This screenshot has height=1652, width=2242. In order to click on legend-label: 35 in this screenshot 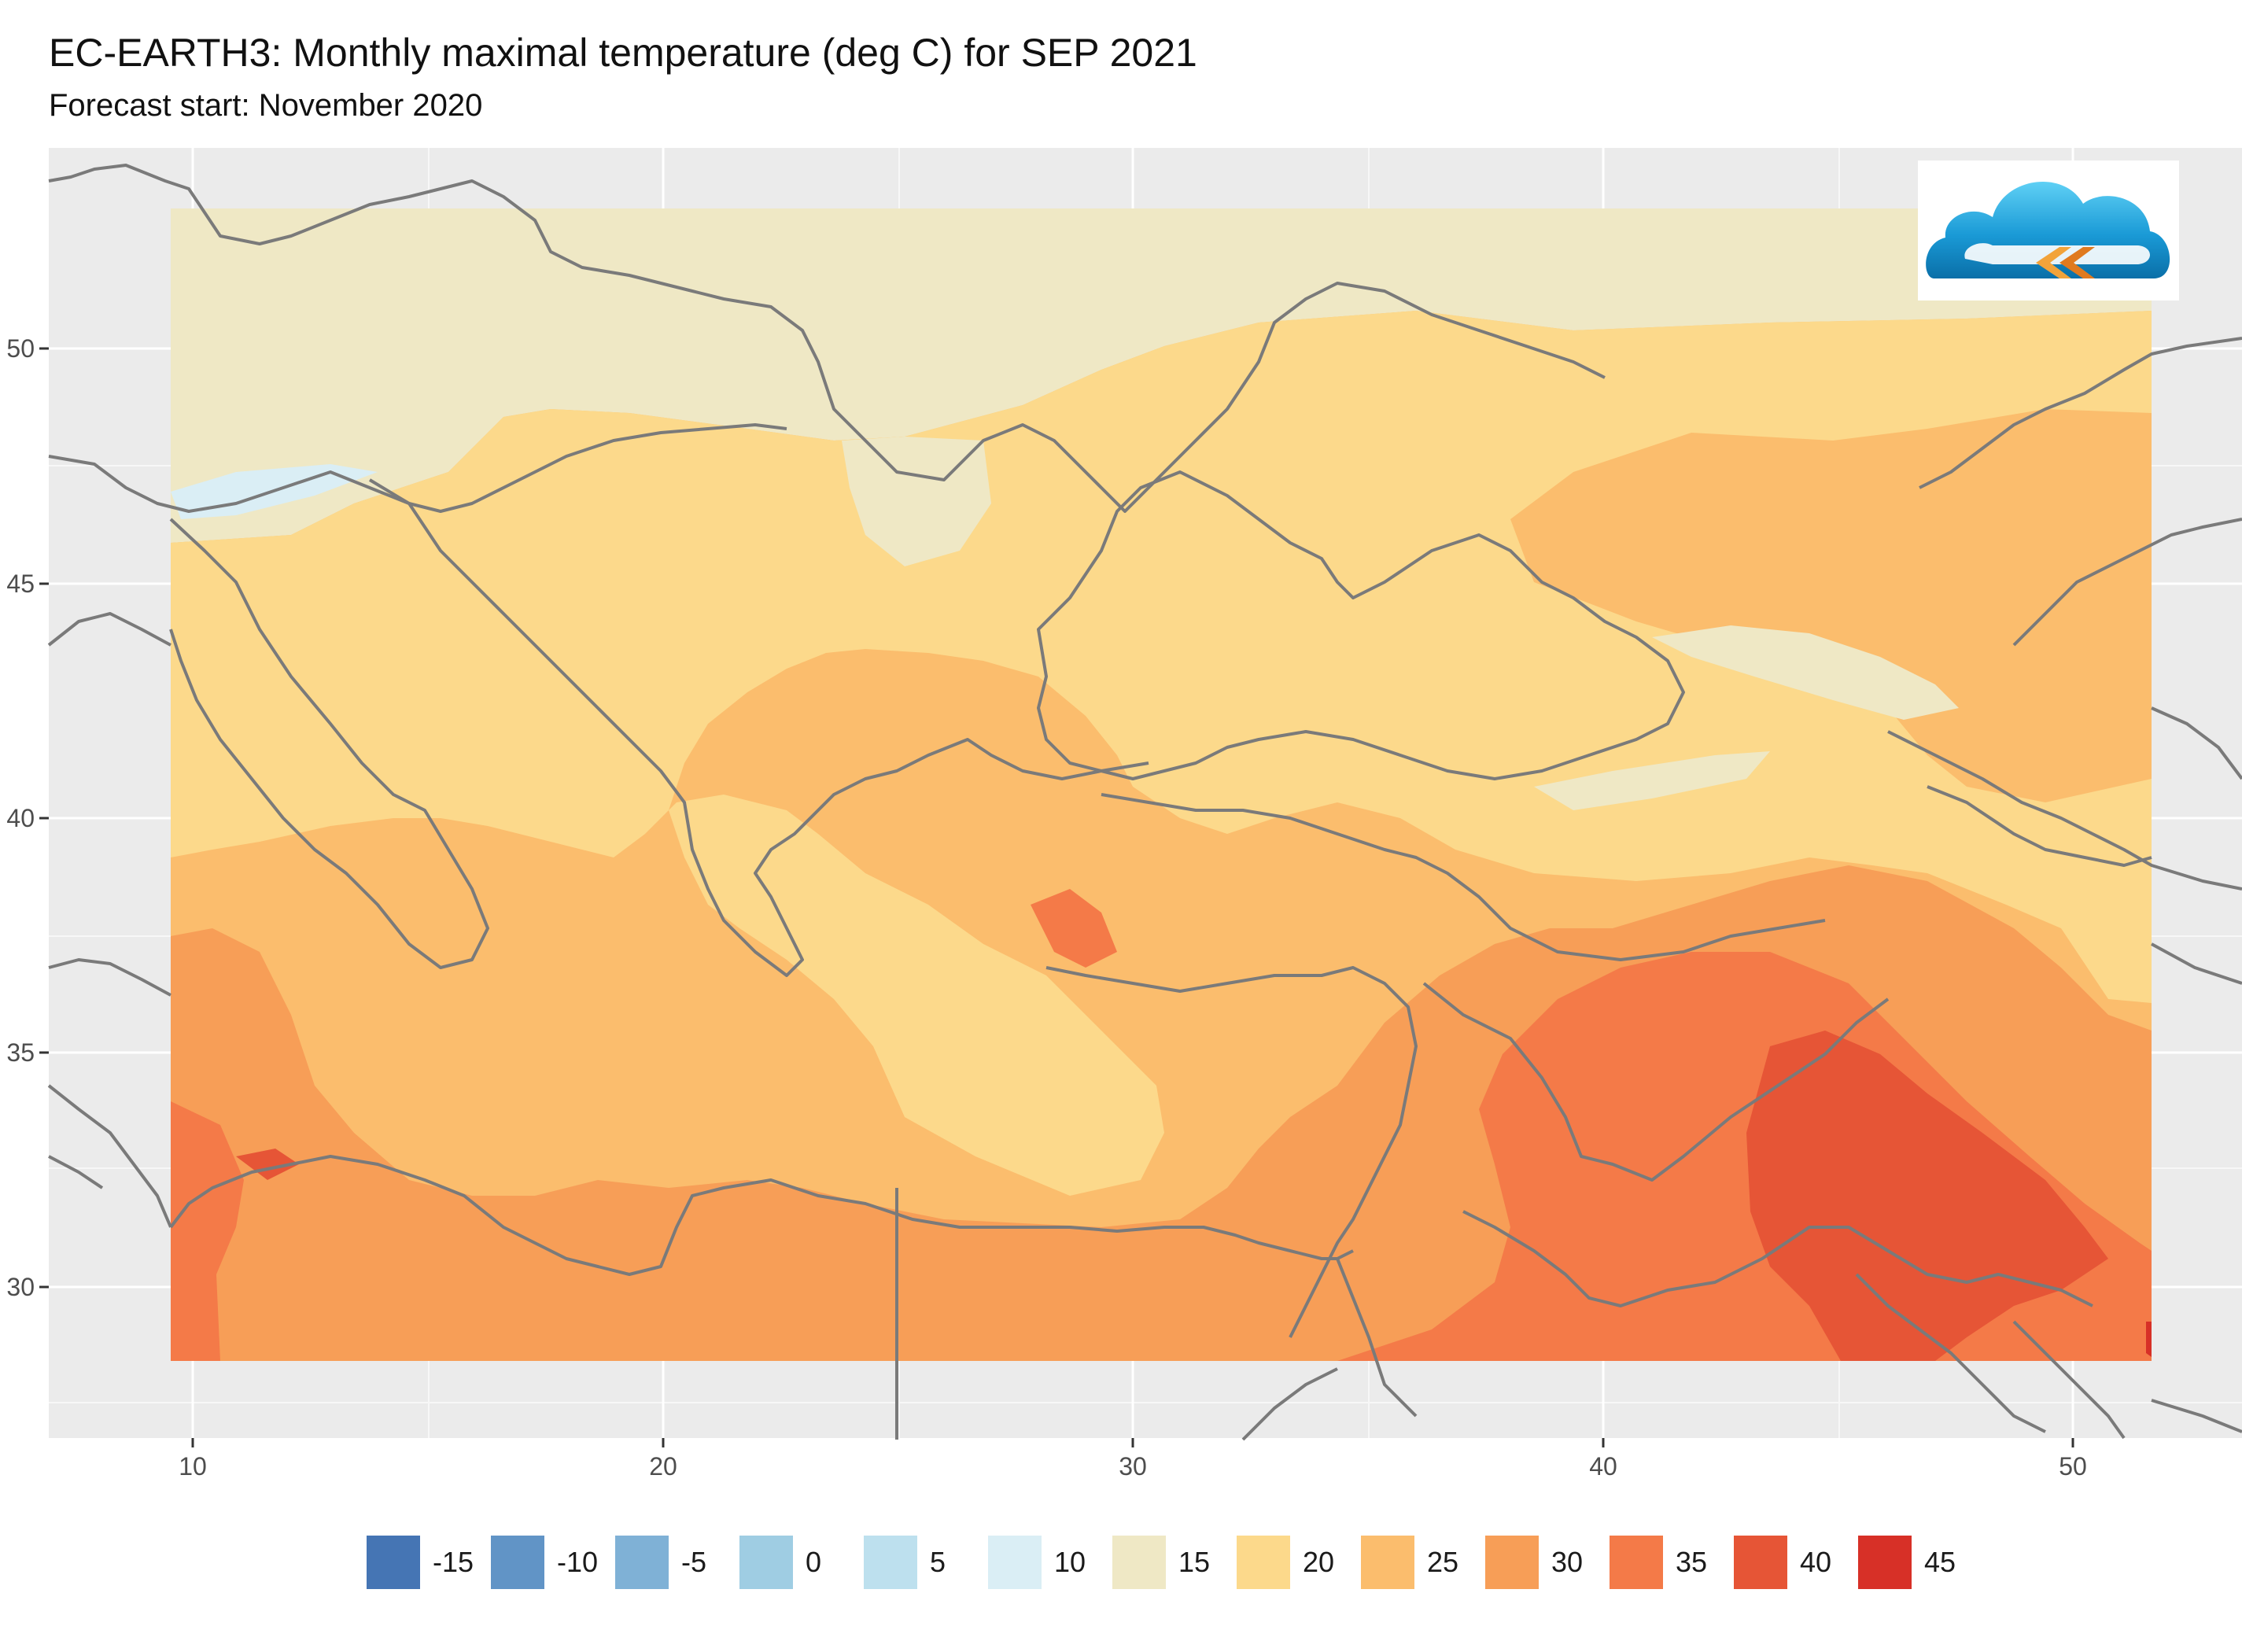, I will do `click(1692, 1562)`.